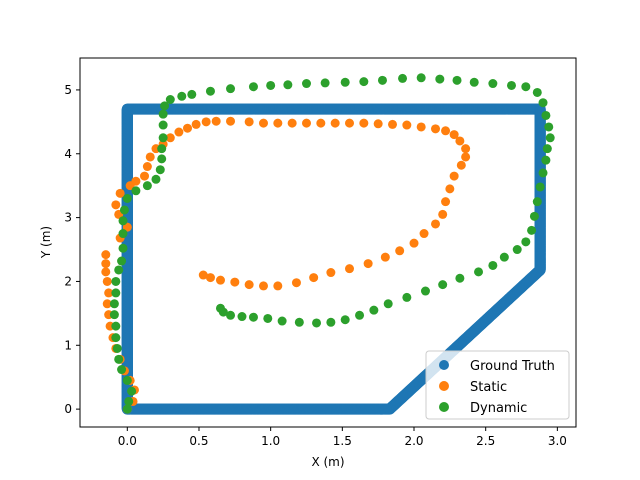 This screenshot has height=480, width=640. I want to click on x-tick-label: 0.5, so click(198, 441).